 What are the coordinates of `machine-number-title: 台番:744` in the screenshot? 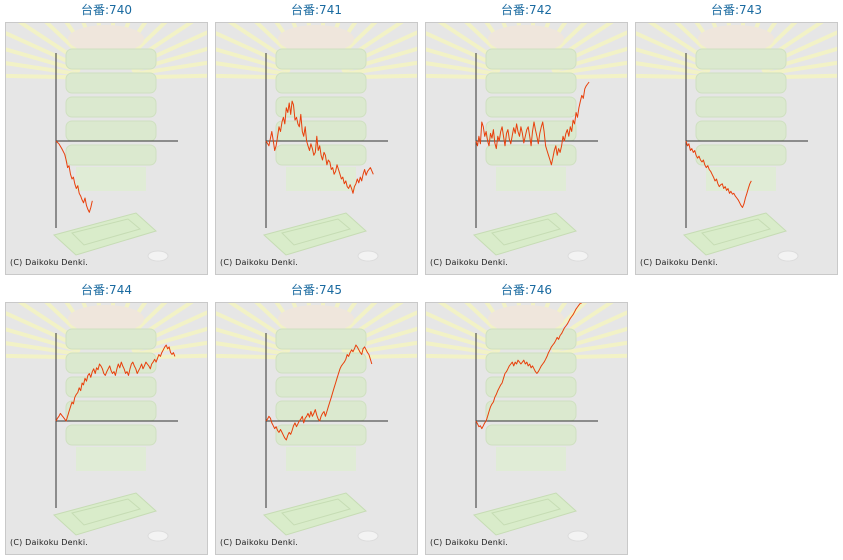 It's located at (106, 290).